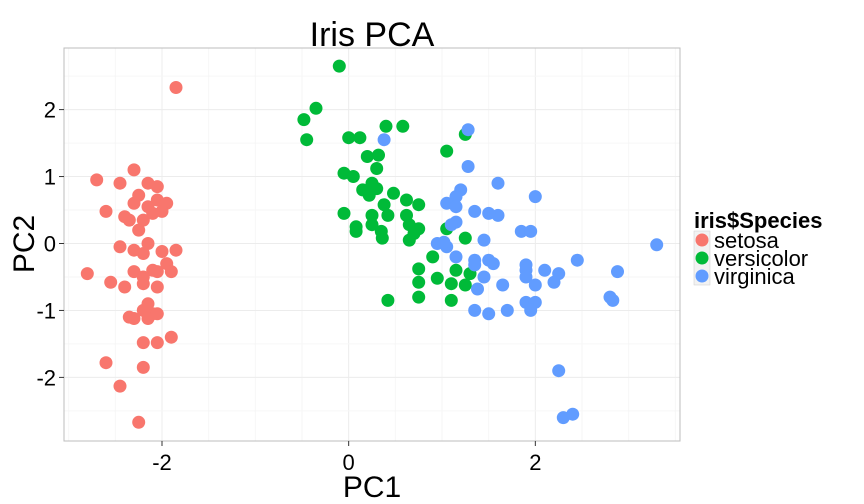 The width and height of the screenshot is (864, 504). What do you see at coordinates (702, 258) in the screenshot?
I see `legend-key-versicolor` at bounding box center [702, 258].